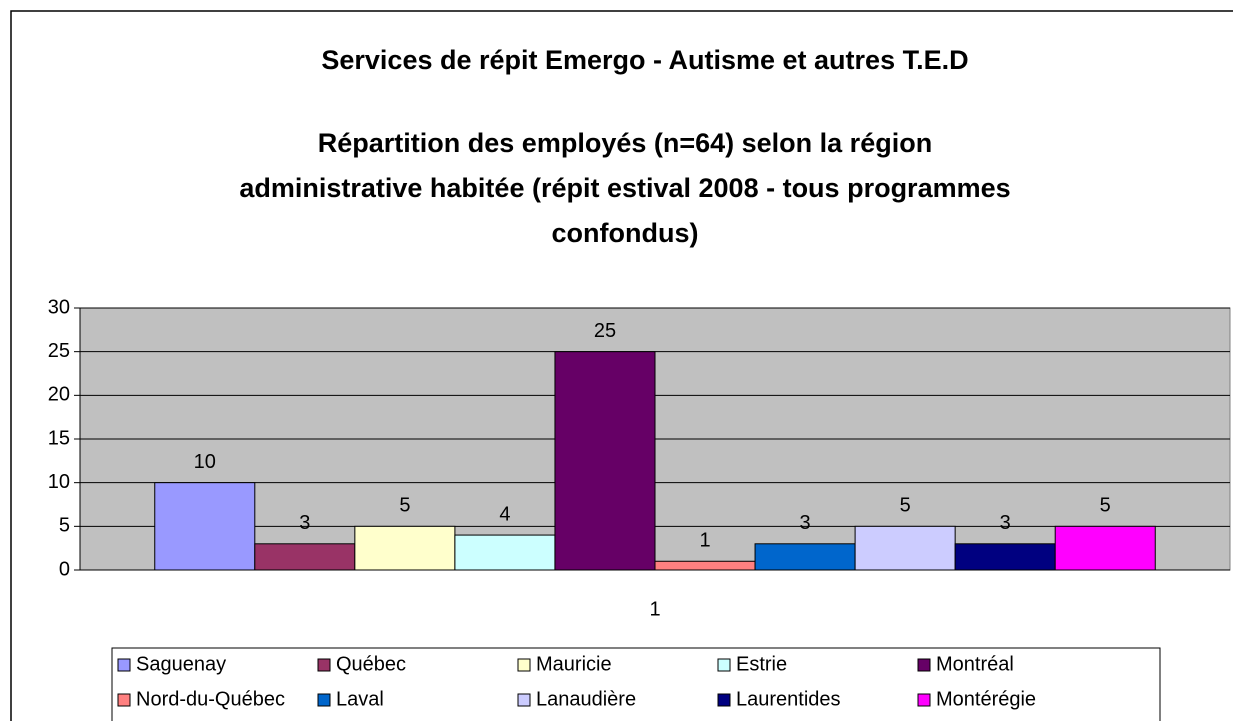 This screenshot has height=721, width=1233. Describe the element at coordinates (625, 233) in the screenshot. I see `chart-subtitle: confondus)` at that location.